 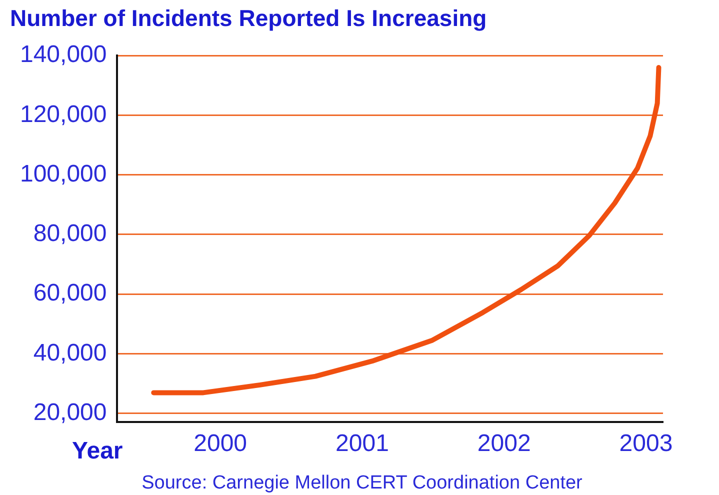 What do you see at coordinates (221, 444) in the screenshot?
I see `x-tick-label: 2000` at bounding box center [221, 444].